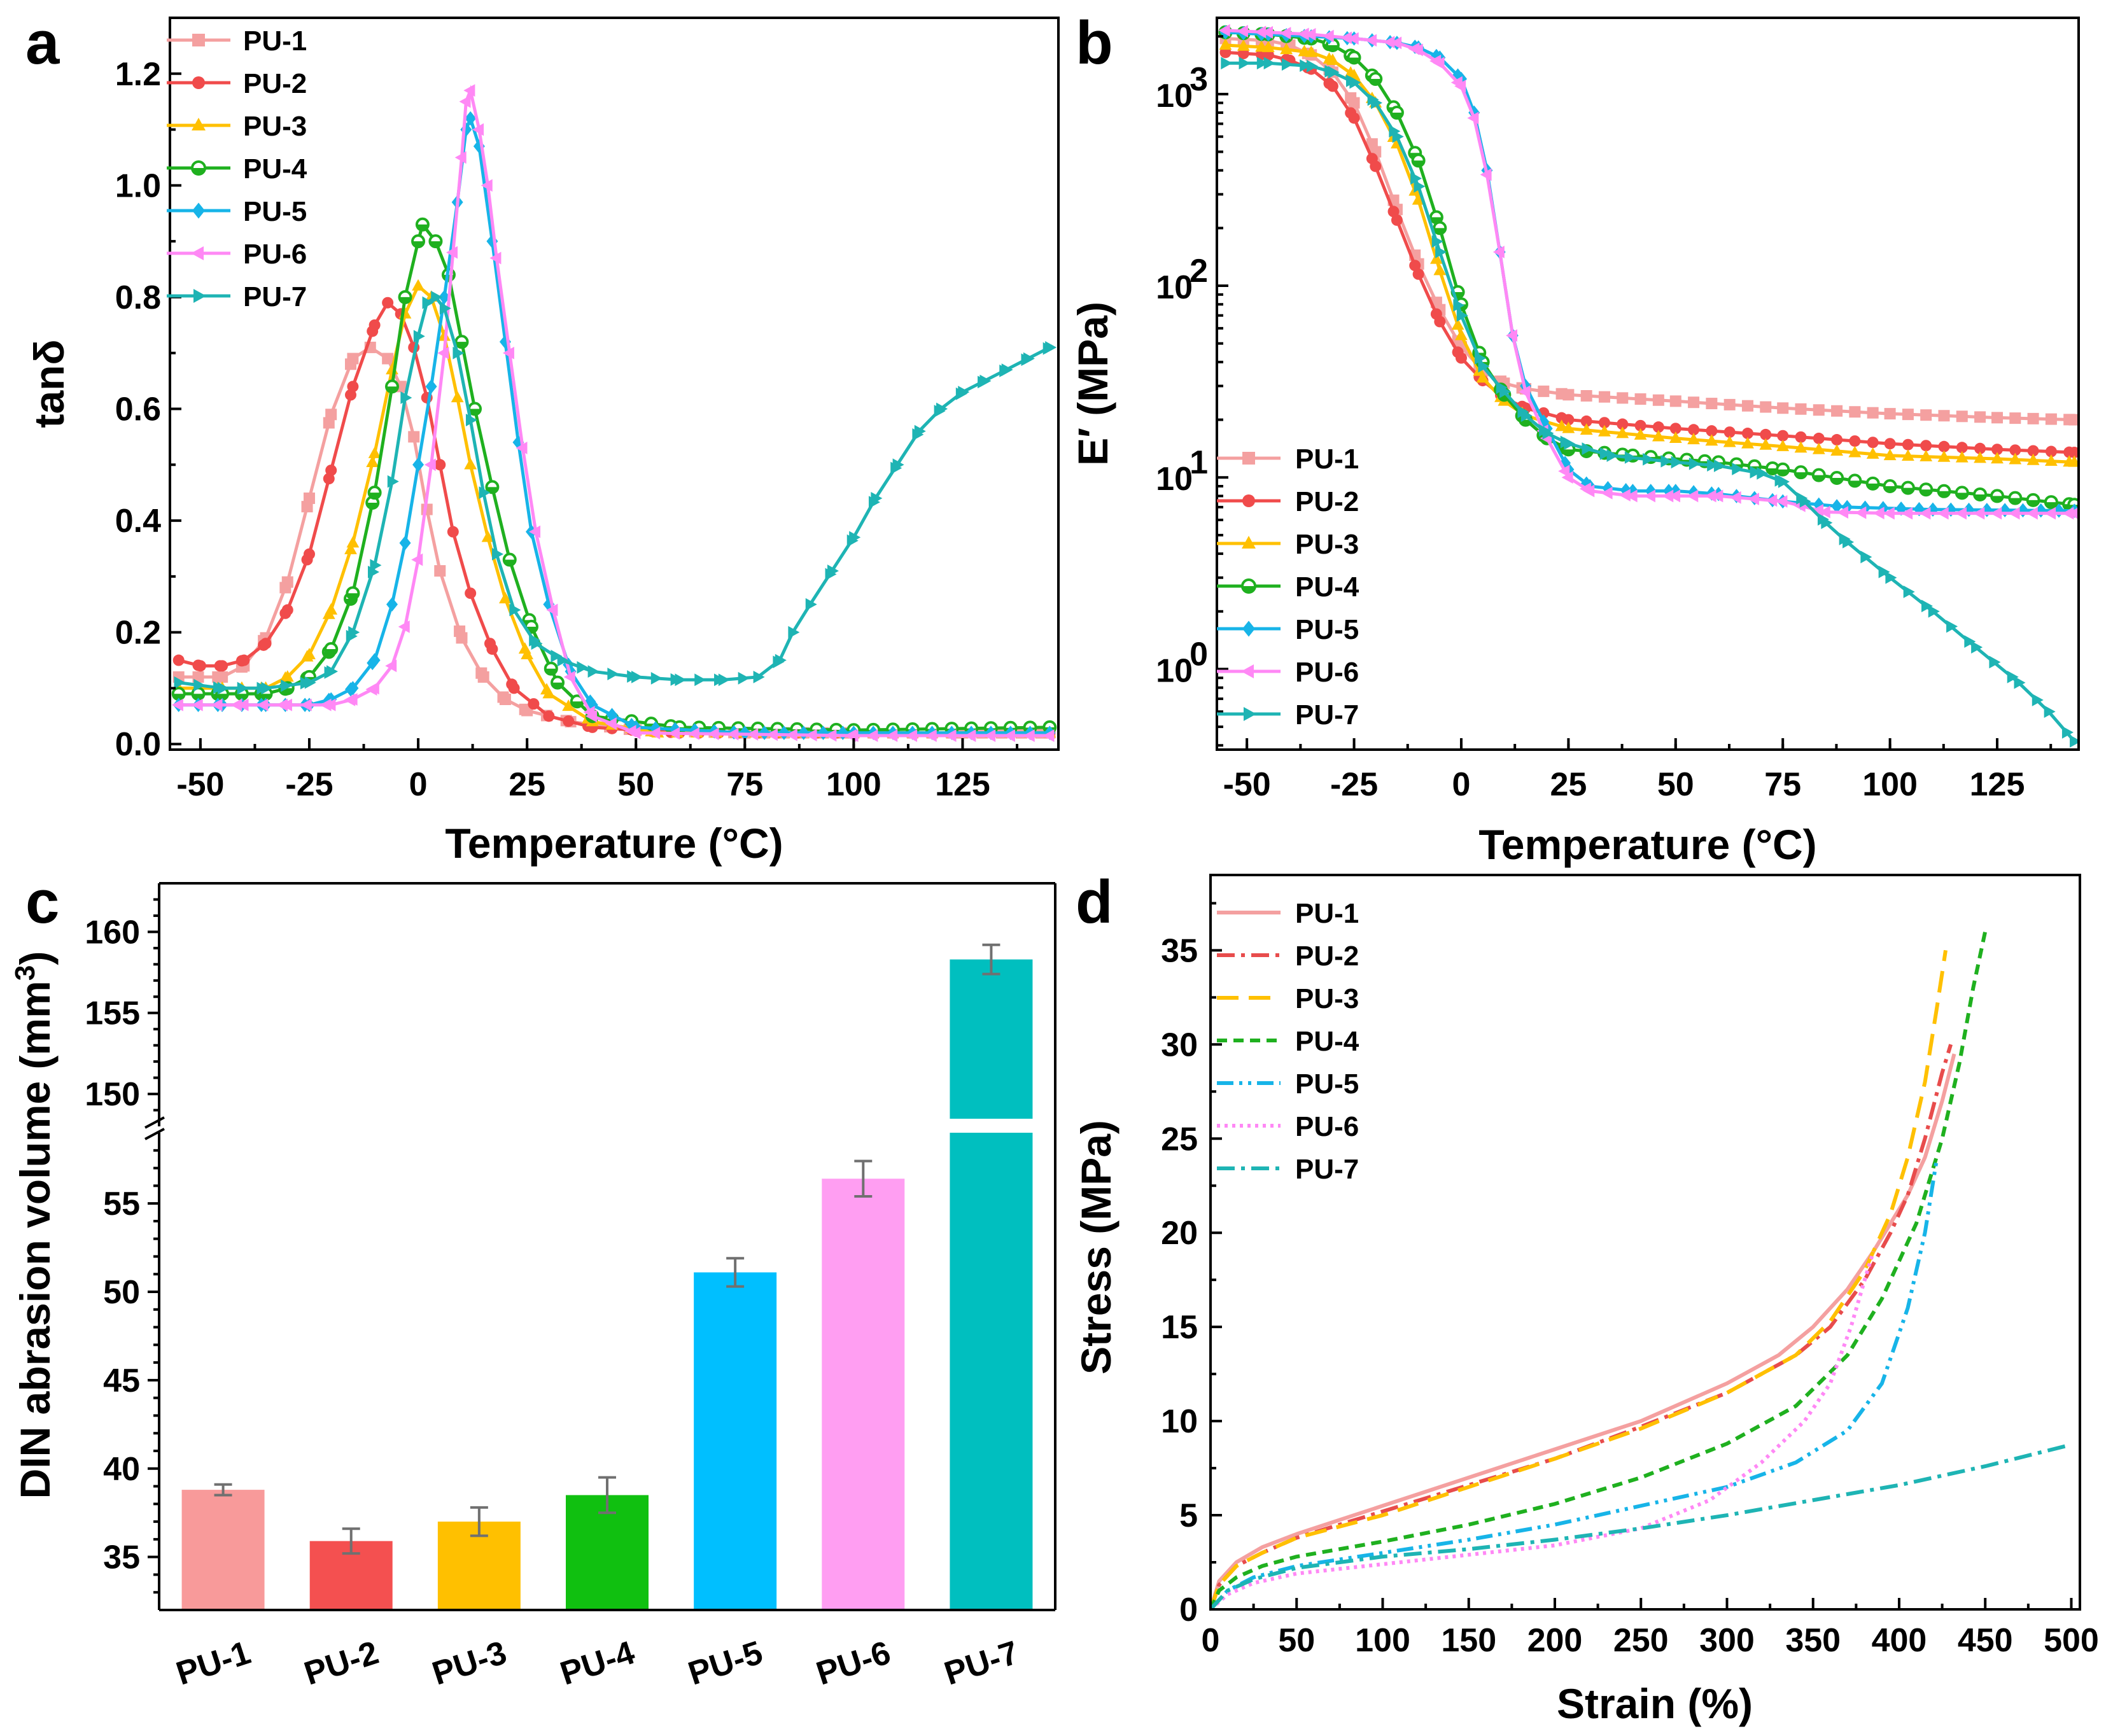 This screenshot has width=2113, height=1736. What do you see at coordinates (1296, 1640) in the screenshot?
I see `d-xtick-label: 50` at bounding box center [1296, 1640].